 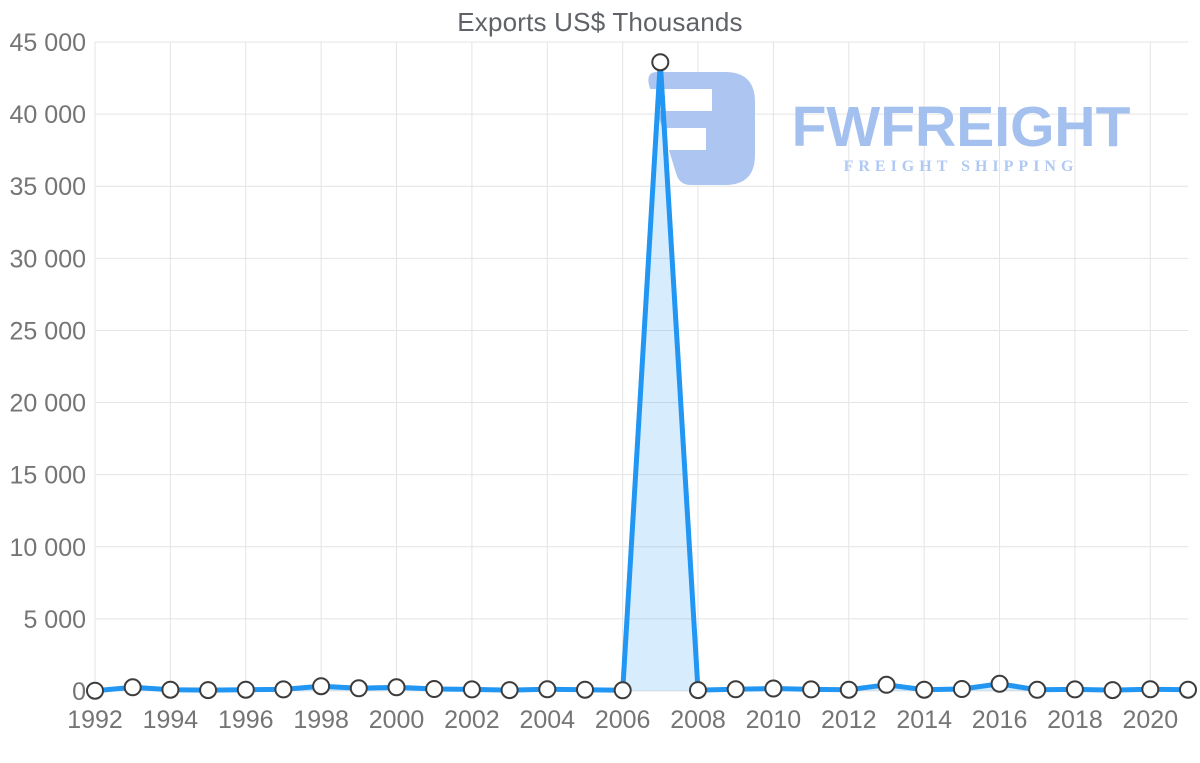 I want to click on data-point-2000, so click(x=396, y=687).